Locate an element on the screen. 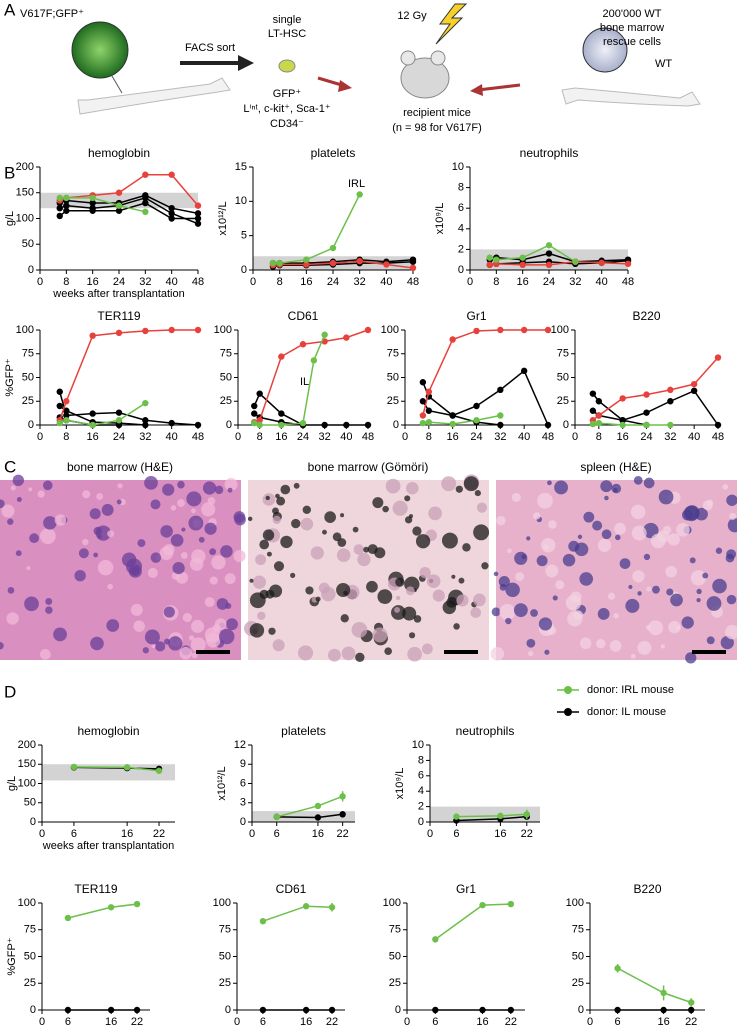 This screenshot has width=737, height=1028. x-tick-label: 24 is located at coordinates (303, 437).